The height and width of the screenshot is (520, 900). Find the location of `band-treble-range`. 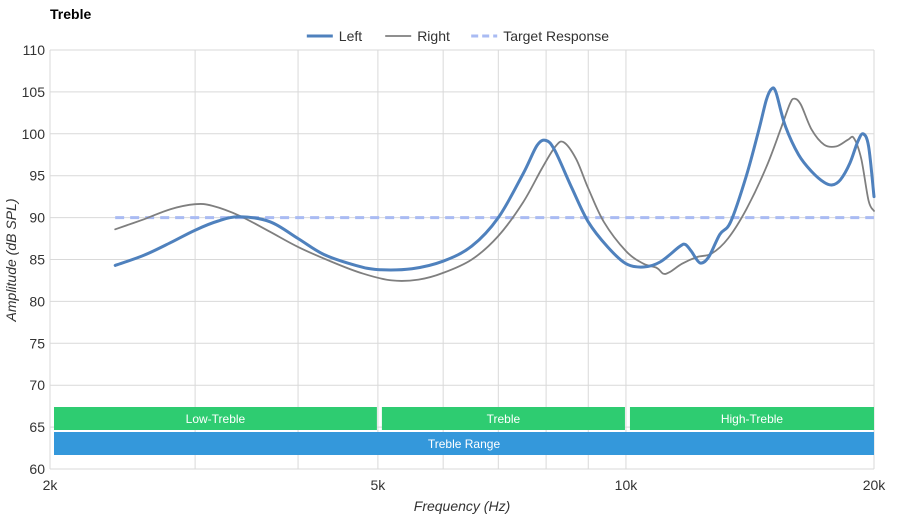

band-treble-range is located at coordinates (464, 443).